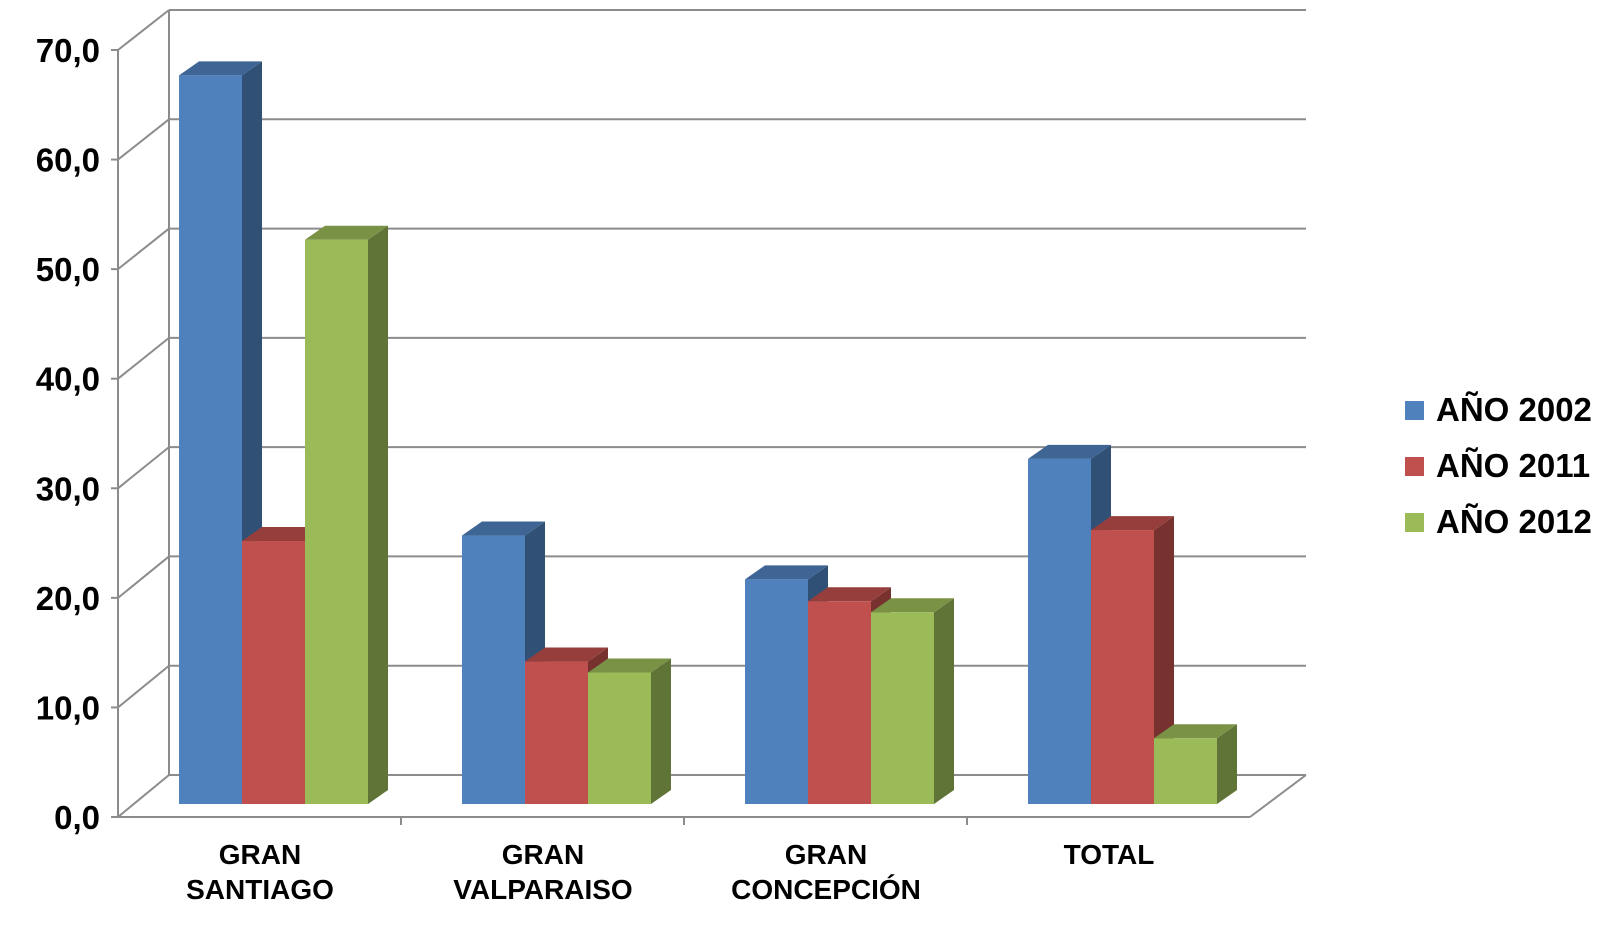 Image resolution: width=1621 pixels, height=936 pixels. What do you see at coordinates (260, 889) in the screenshot?
I see `x-tick-label: SANTIAGO` at bounding box center [260, 889].